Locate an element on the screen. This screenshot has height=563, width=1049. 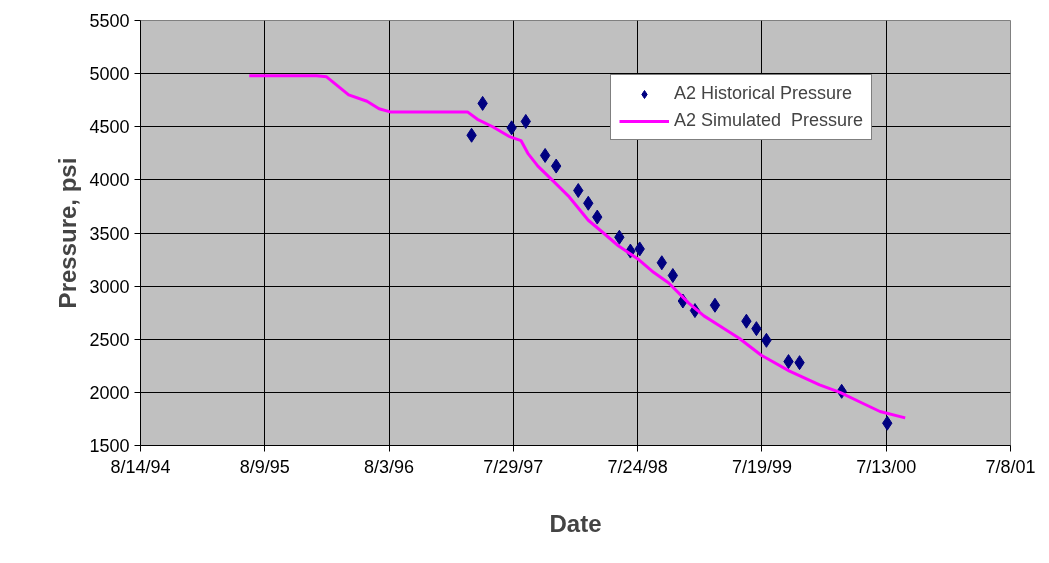
x-tick-label: 7/29/97 is located at coordinates (513, 466).